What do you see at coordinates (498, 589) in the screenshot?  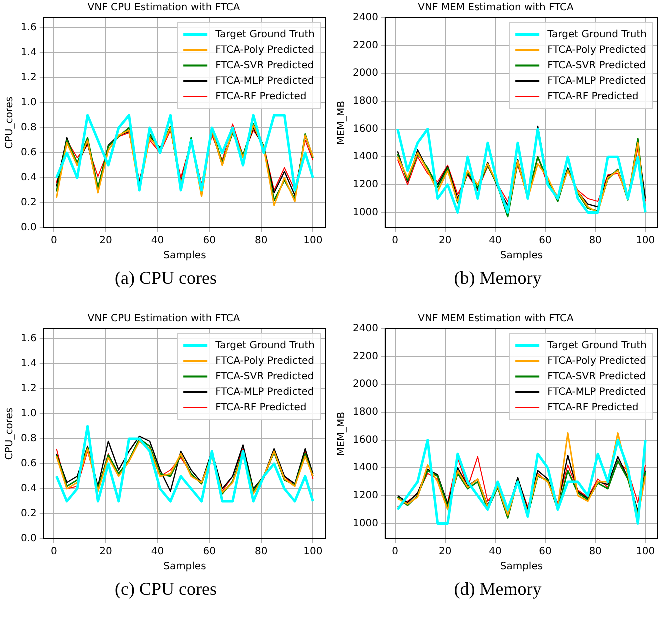 I see `text: (d) Memory` at bounding box center [498, 589].